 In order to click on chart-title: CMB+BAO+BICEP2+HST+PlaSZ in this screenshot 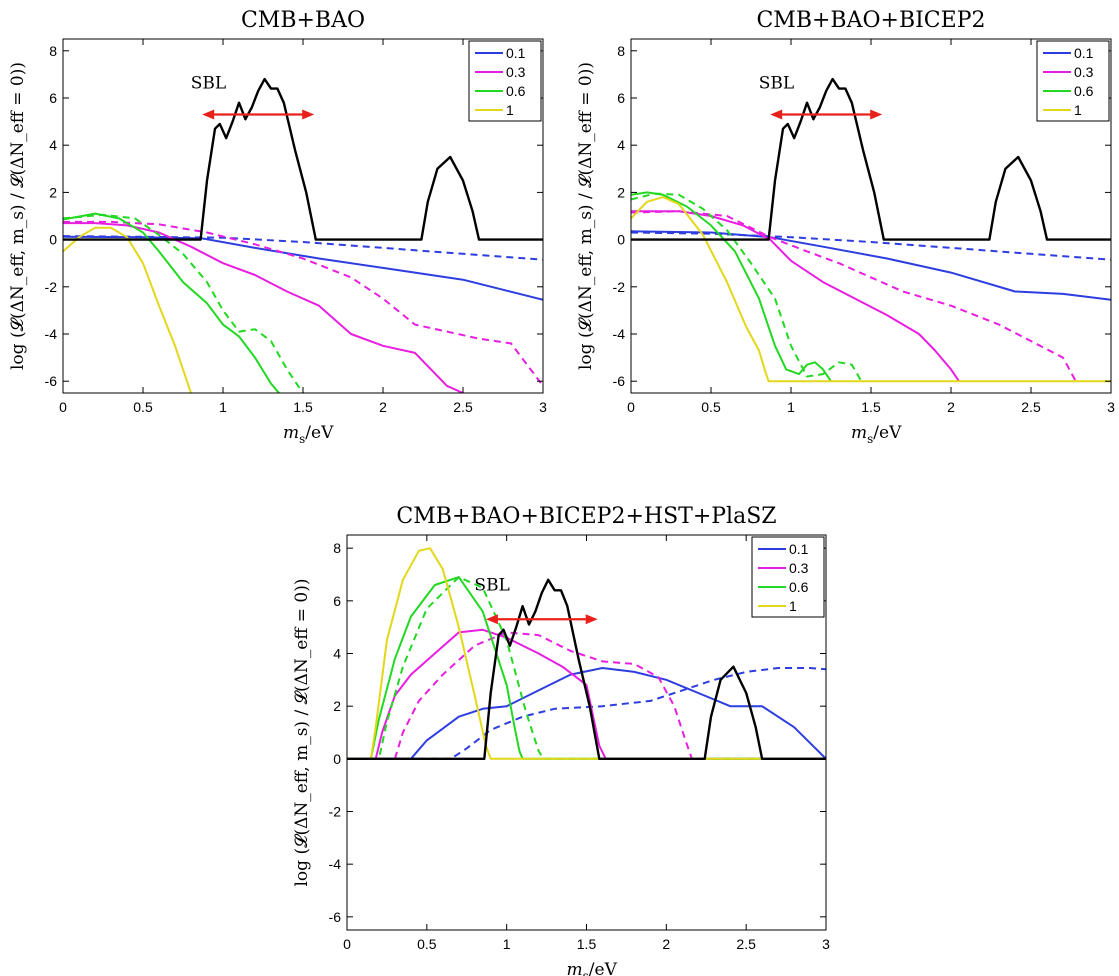, I will do `click(586, 516)`.